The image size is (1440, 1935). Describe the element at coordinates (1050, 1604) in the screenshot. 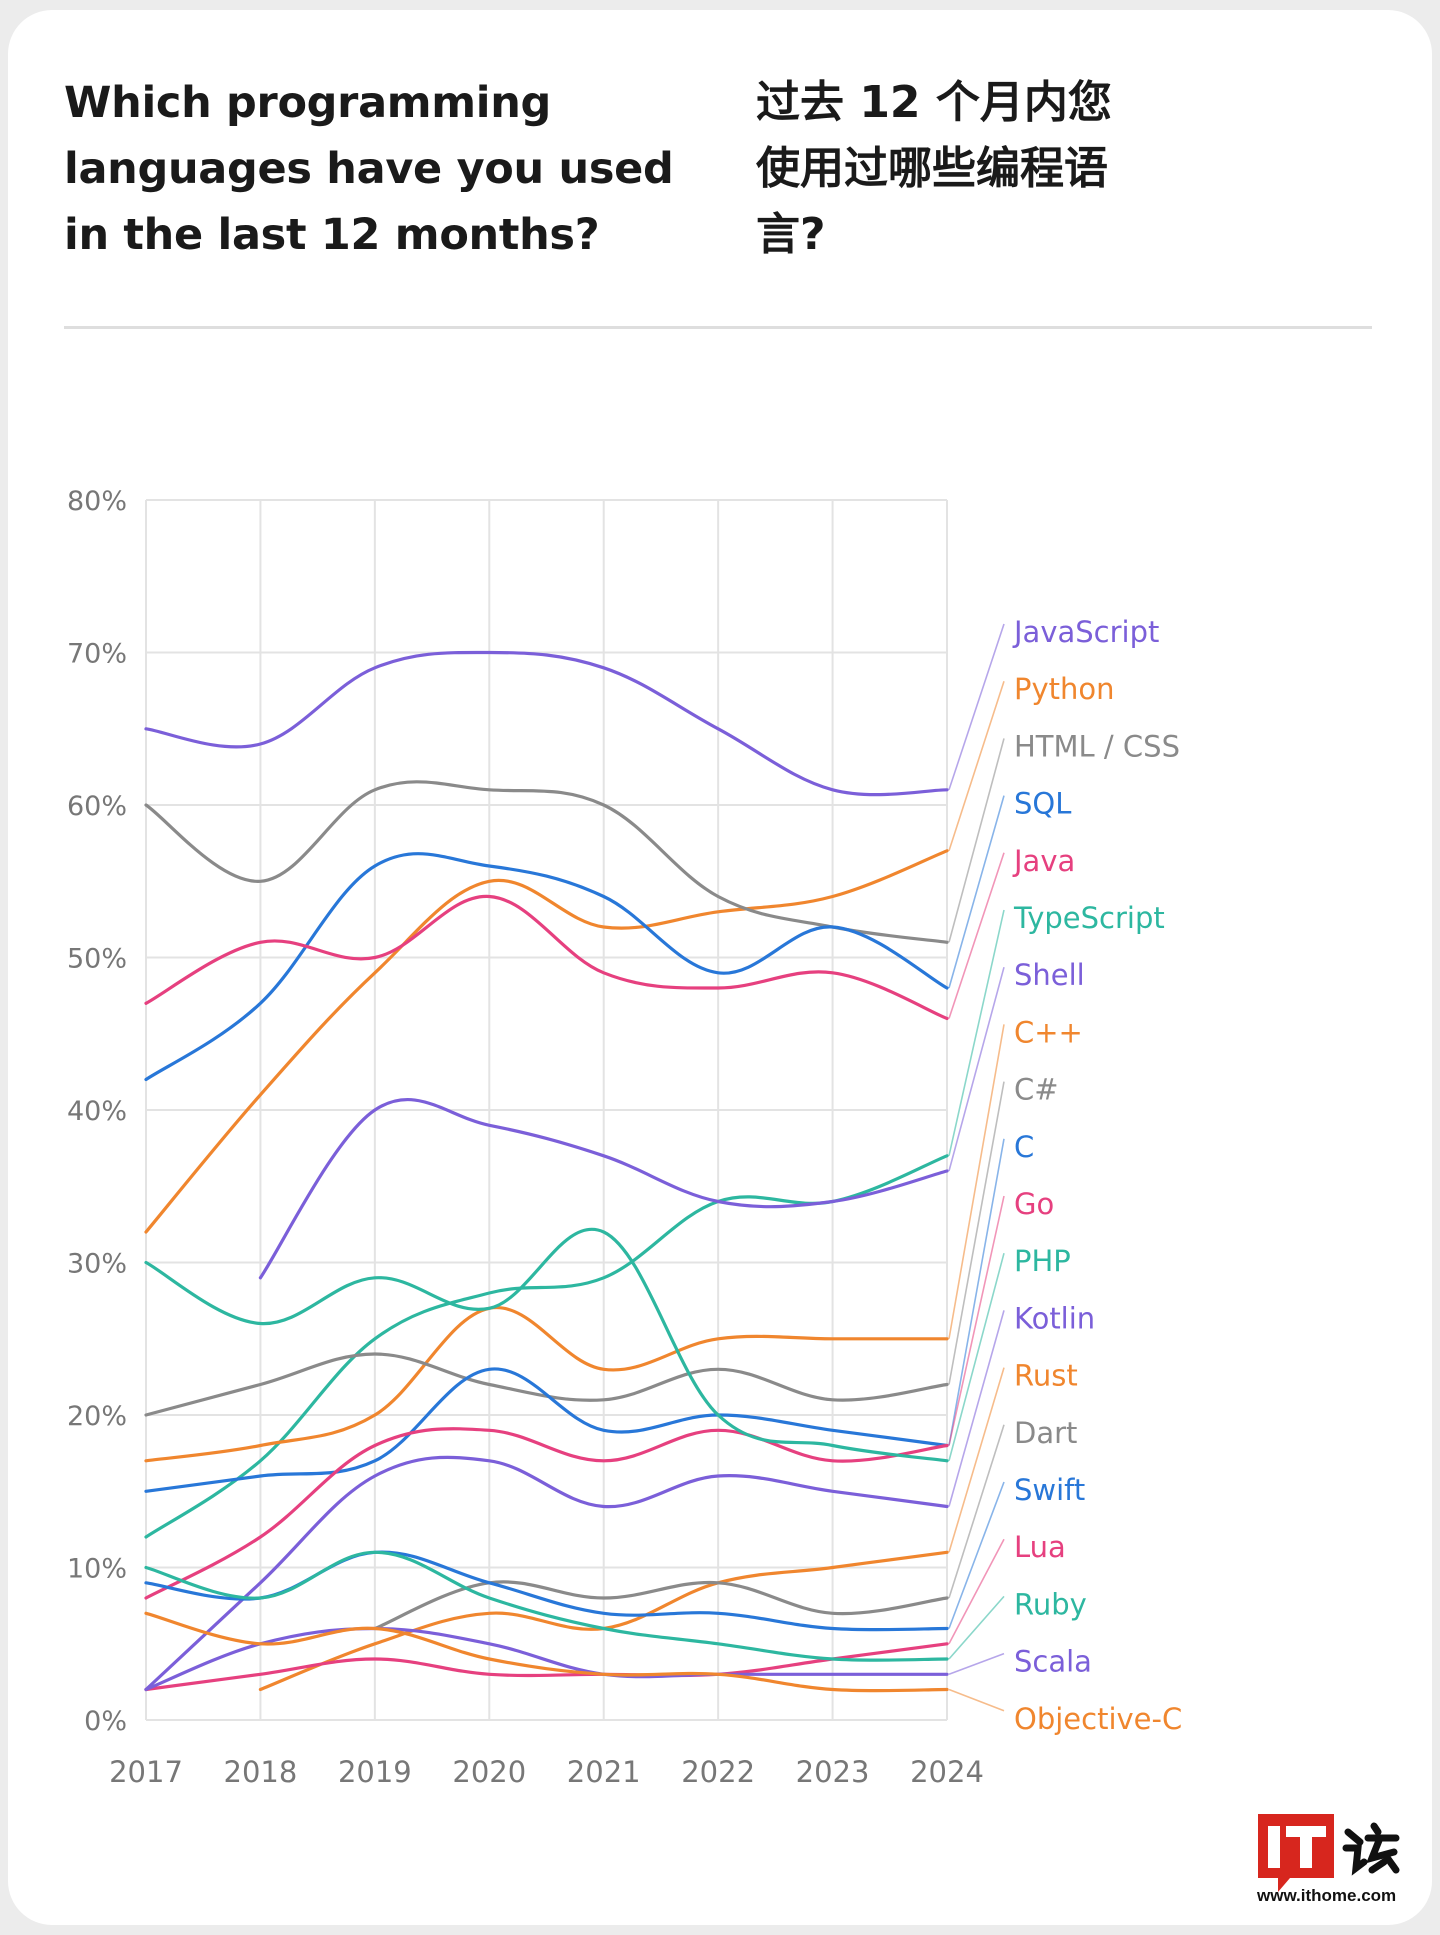

I see `legend-label-ruby: Ruby` at that location.